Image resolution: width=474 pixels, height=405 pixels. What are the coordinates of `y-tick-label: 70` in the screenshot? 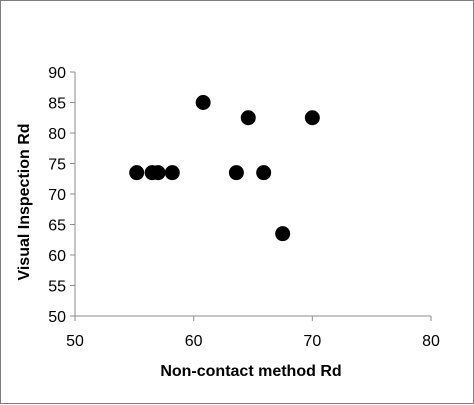 It's located at (57, 195).